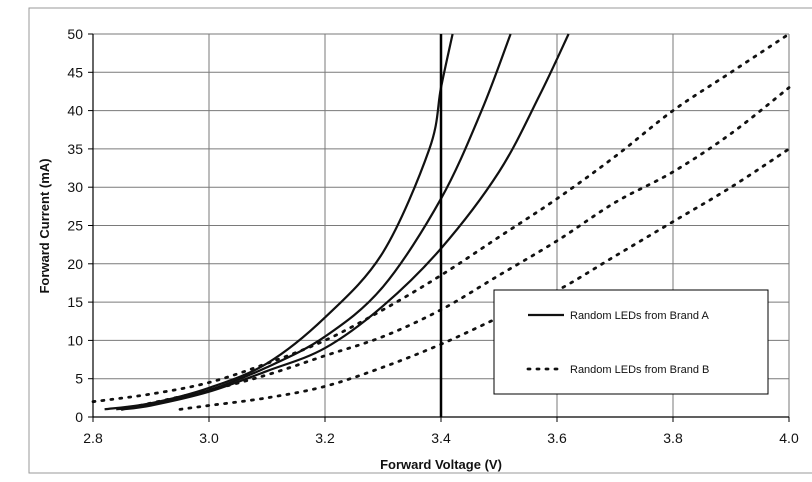 This screenshot has width=812, height=482. I want to click on legend-label-2: Random LEDs from Brand B, so click(639, 370).